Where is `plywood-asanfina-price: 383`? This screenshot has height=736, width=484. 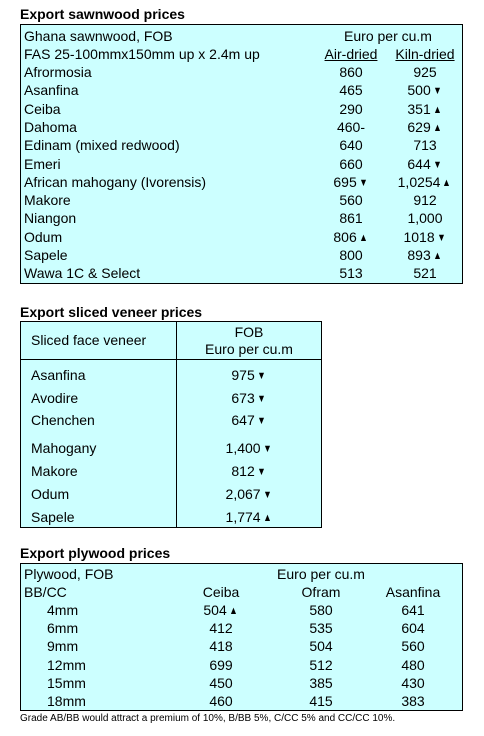
plywood-asanfina-price: 383 is located at coordinates (413, 701).